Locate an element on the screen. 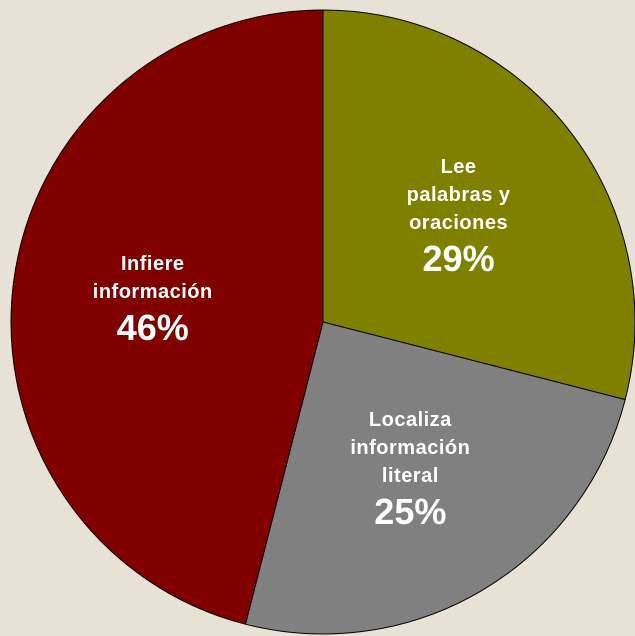  value-label: 46% is located at coordinates (152, 328).